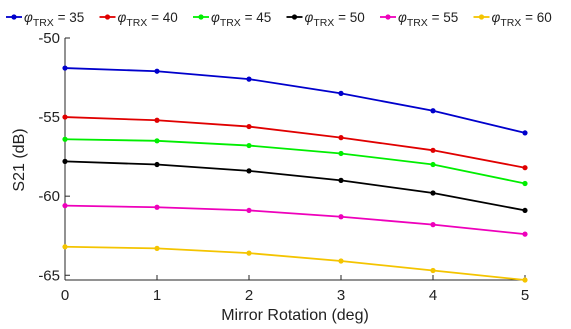  I want to click on legend-label: φTRX = 55, so click(428, 19).